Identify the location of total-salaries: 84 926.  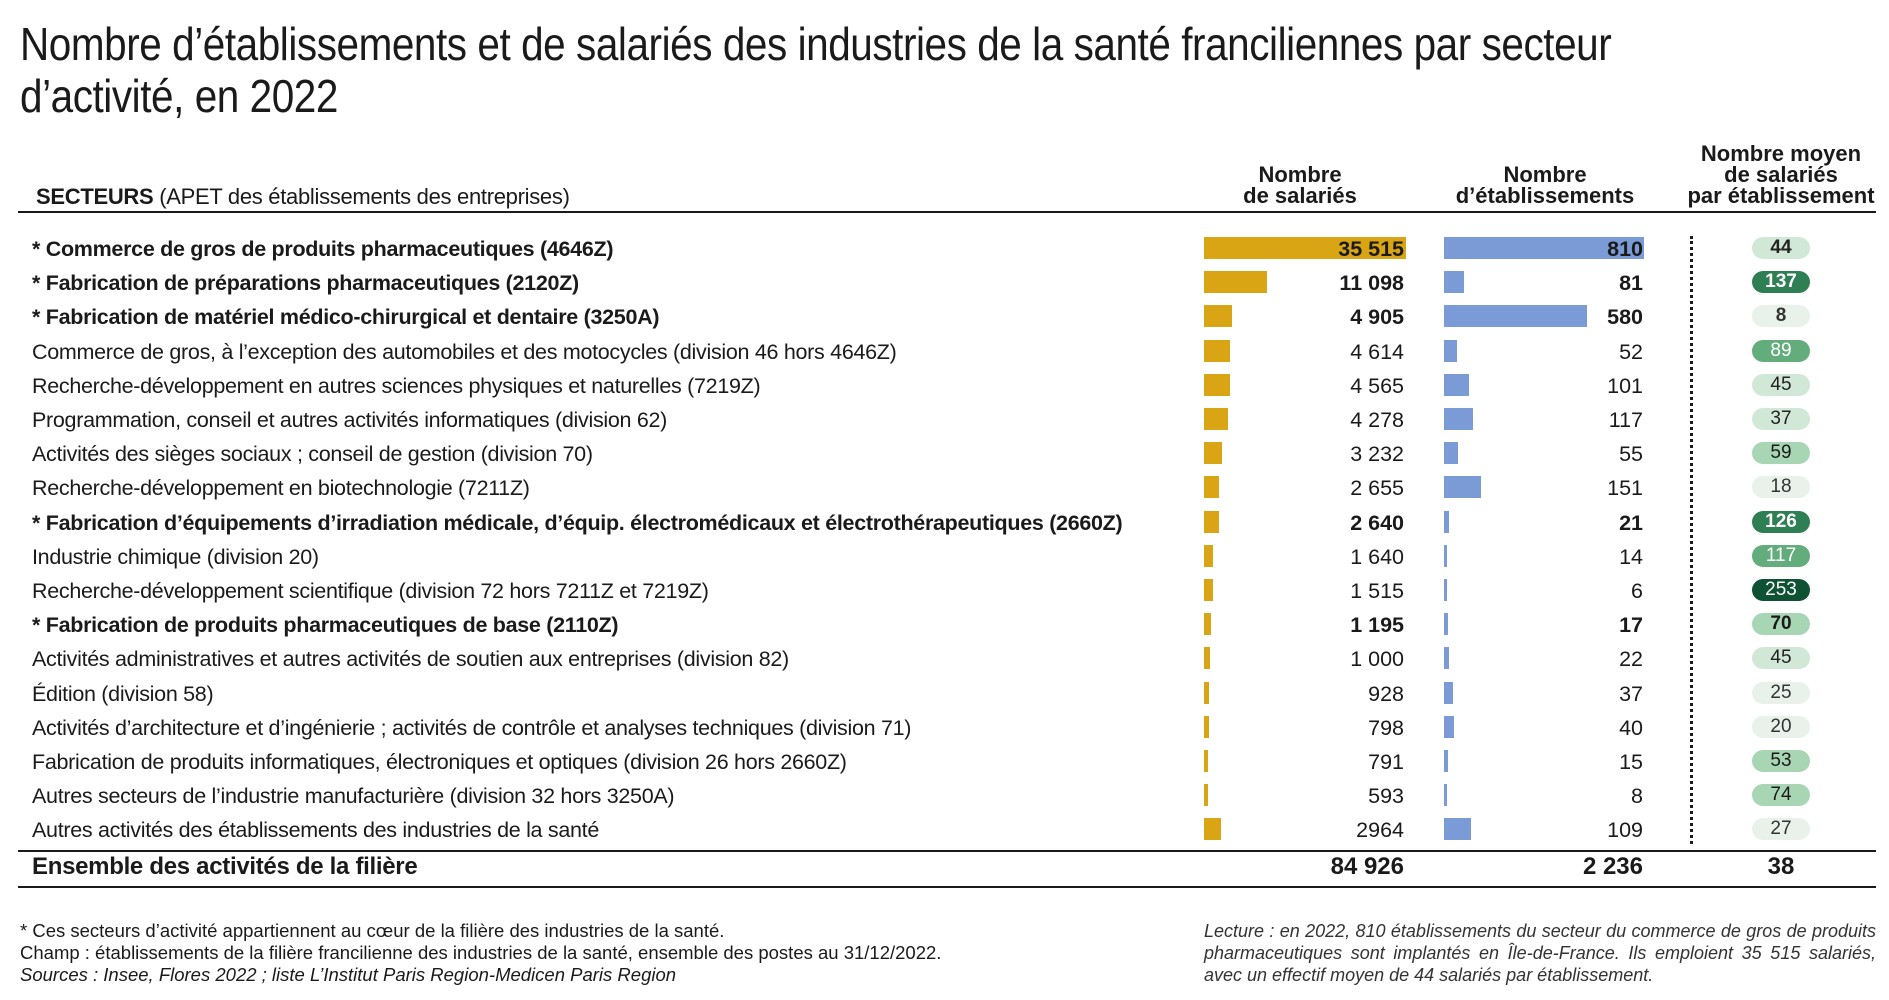
(1367, 866).